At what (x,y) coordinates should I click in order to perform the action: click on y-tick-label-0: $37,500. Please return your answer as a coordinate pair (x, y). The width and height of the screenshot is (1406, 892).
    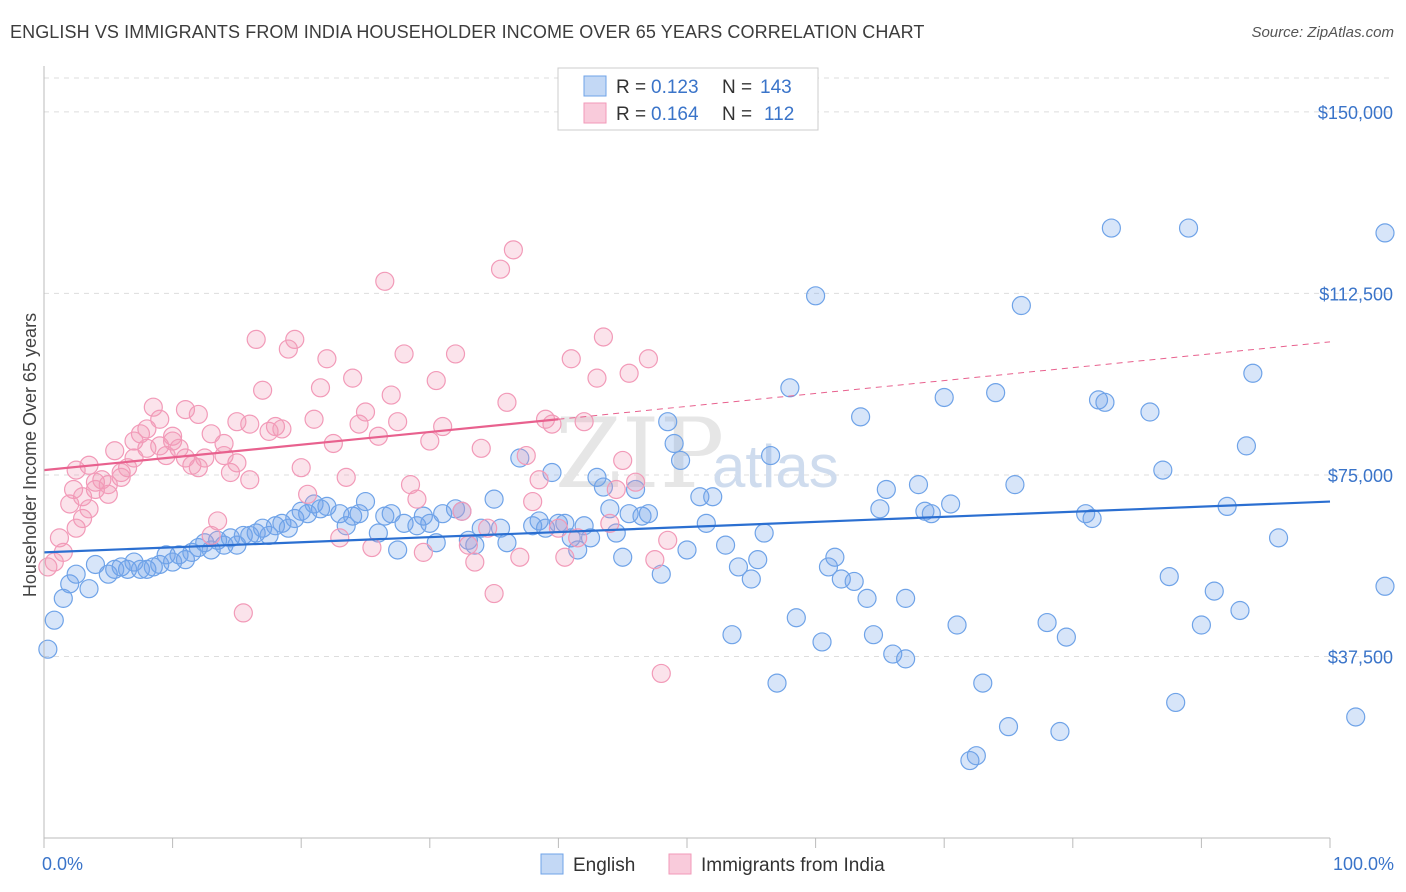
    Looking at the image, I should click on (1360, 657).